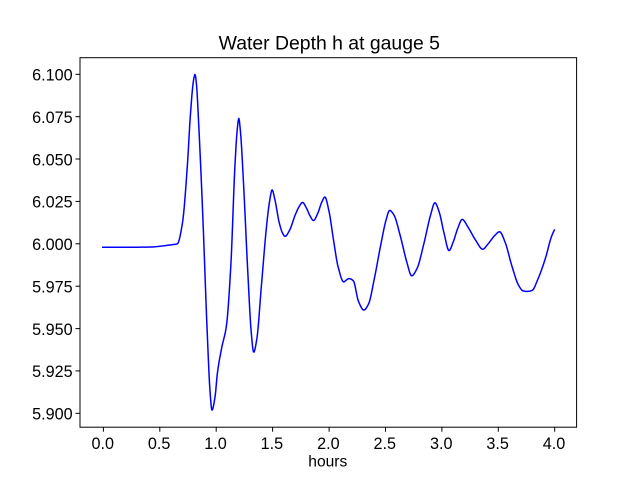 The width and height of the screenshot is (640, 480). What do you see at coordinates (329, 43) in the screenshot?
I see `svg-text: Water Depth h at gauge 5` at bounding box center [329, 43].